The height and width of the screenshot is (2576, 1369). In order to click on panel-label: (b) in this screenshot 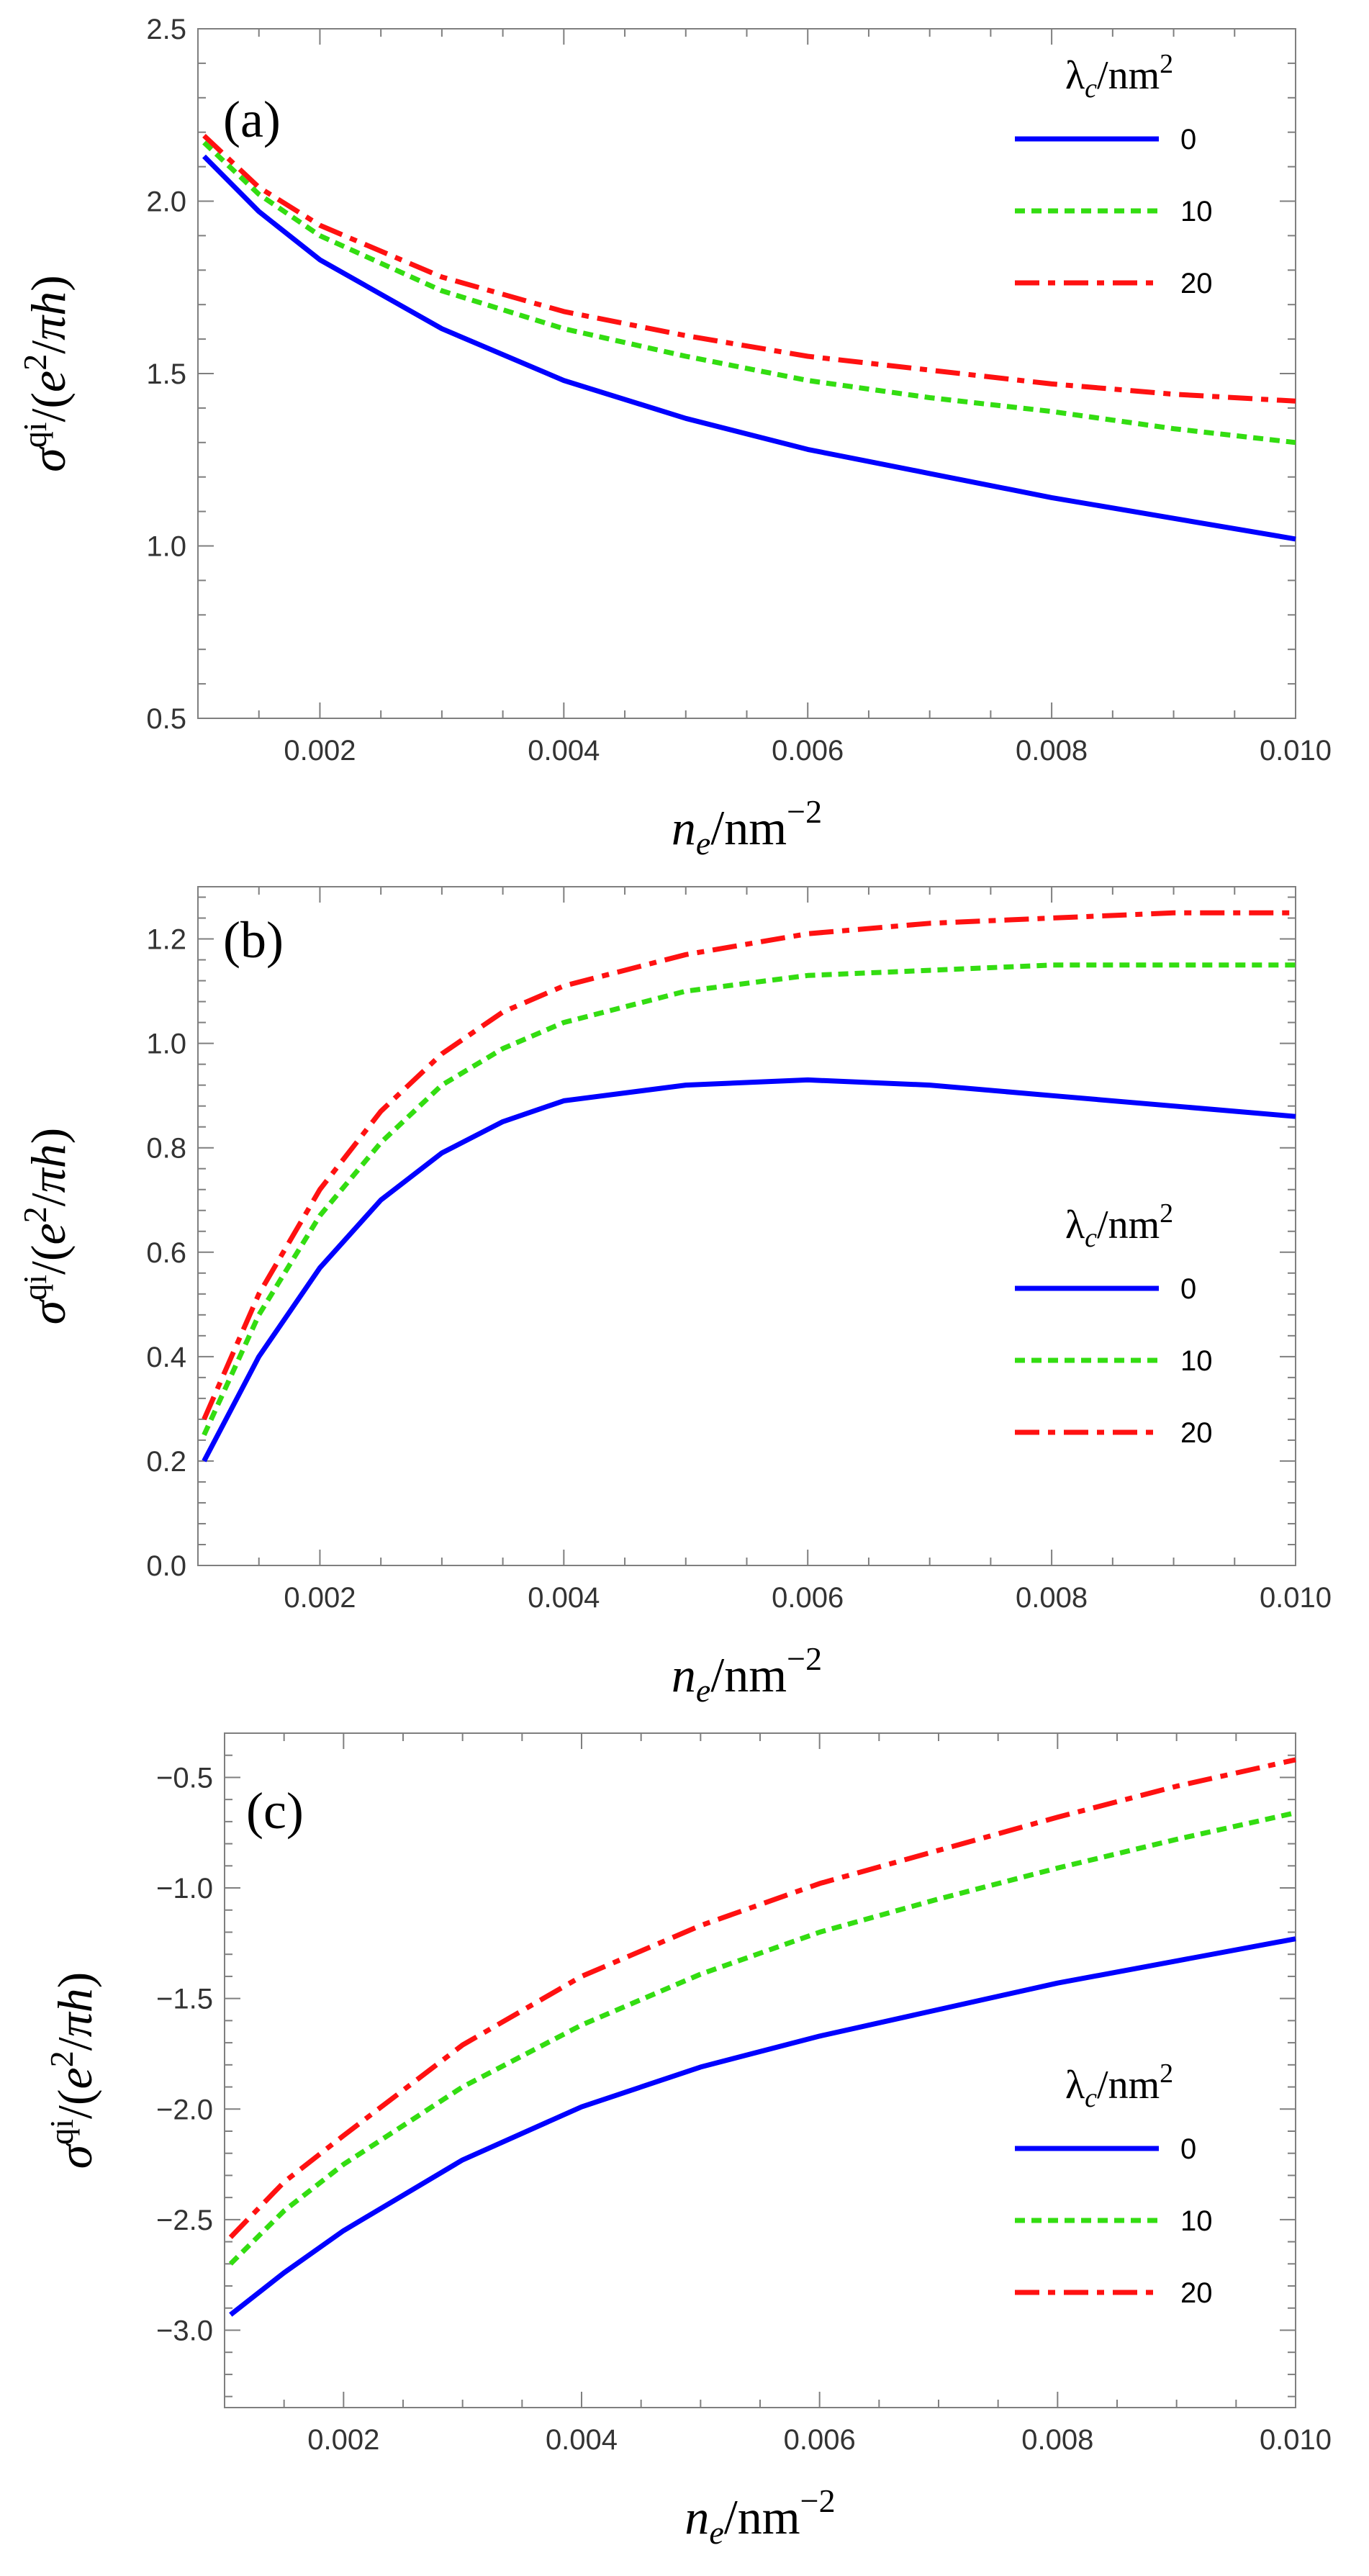, I will do `click(253, 940)`.